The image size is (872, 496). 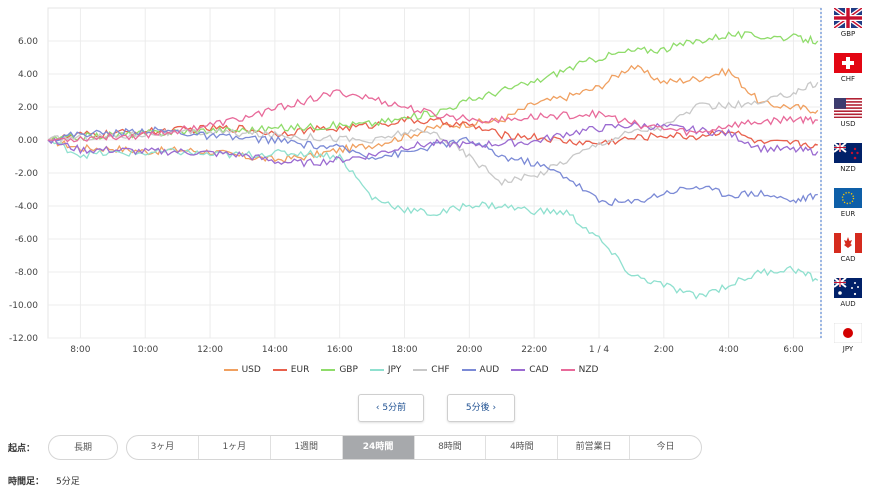 I want to click on flag-code-label: GBP, so click(x=848, y=34).